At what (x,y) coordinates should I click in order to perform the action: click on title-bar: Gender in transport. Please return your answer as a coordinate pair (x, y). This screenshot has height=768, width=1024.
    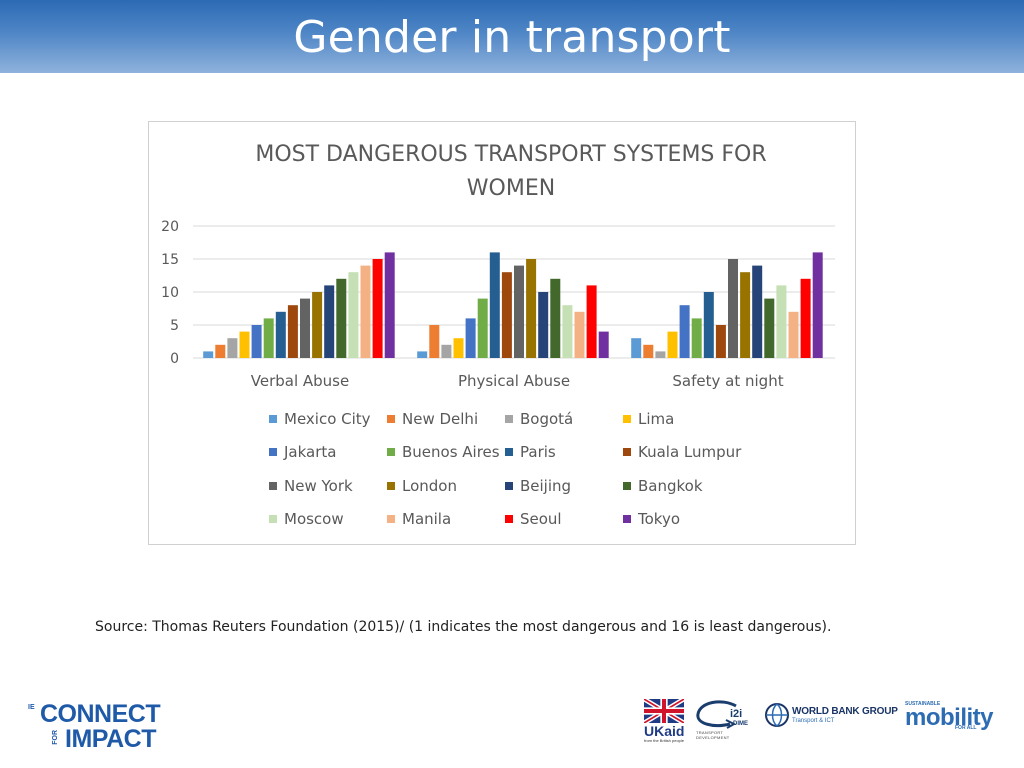
    Looking at the image, I should click on (512, 36).